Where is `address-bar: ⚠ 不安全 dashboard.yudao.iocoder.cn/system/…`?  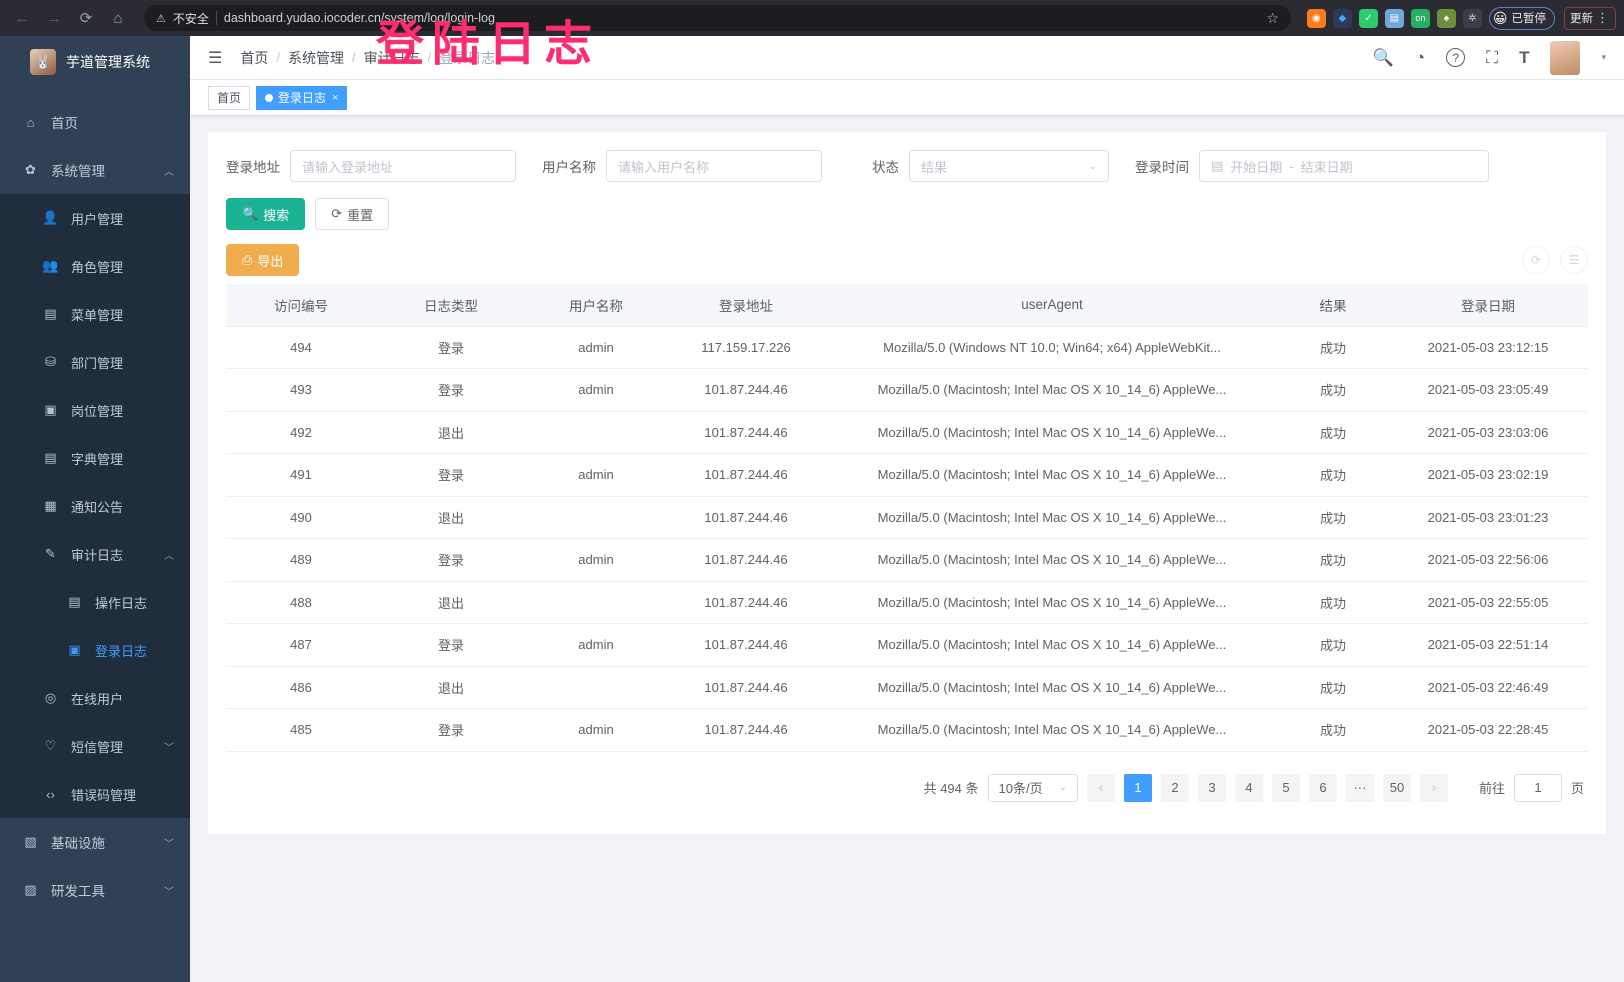 address-bar: ⚠ 不安全 dashboard.yudao.iocoder.cn/system/… is located at coordinates (717, 18).